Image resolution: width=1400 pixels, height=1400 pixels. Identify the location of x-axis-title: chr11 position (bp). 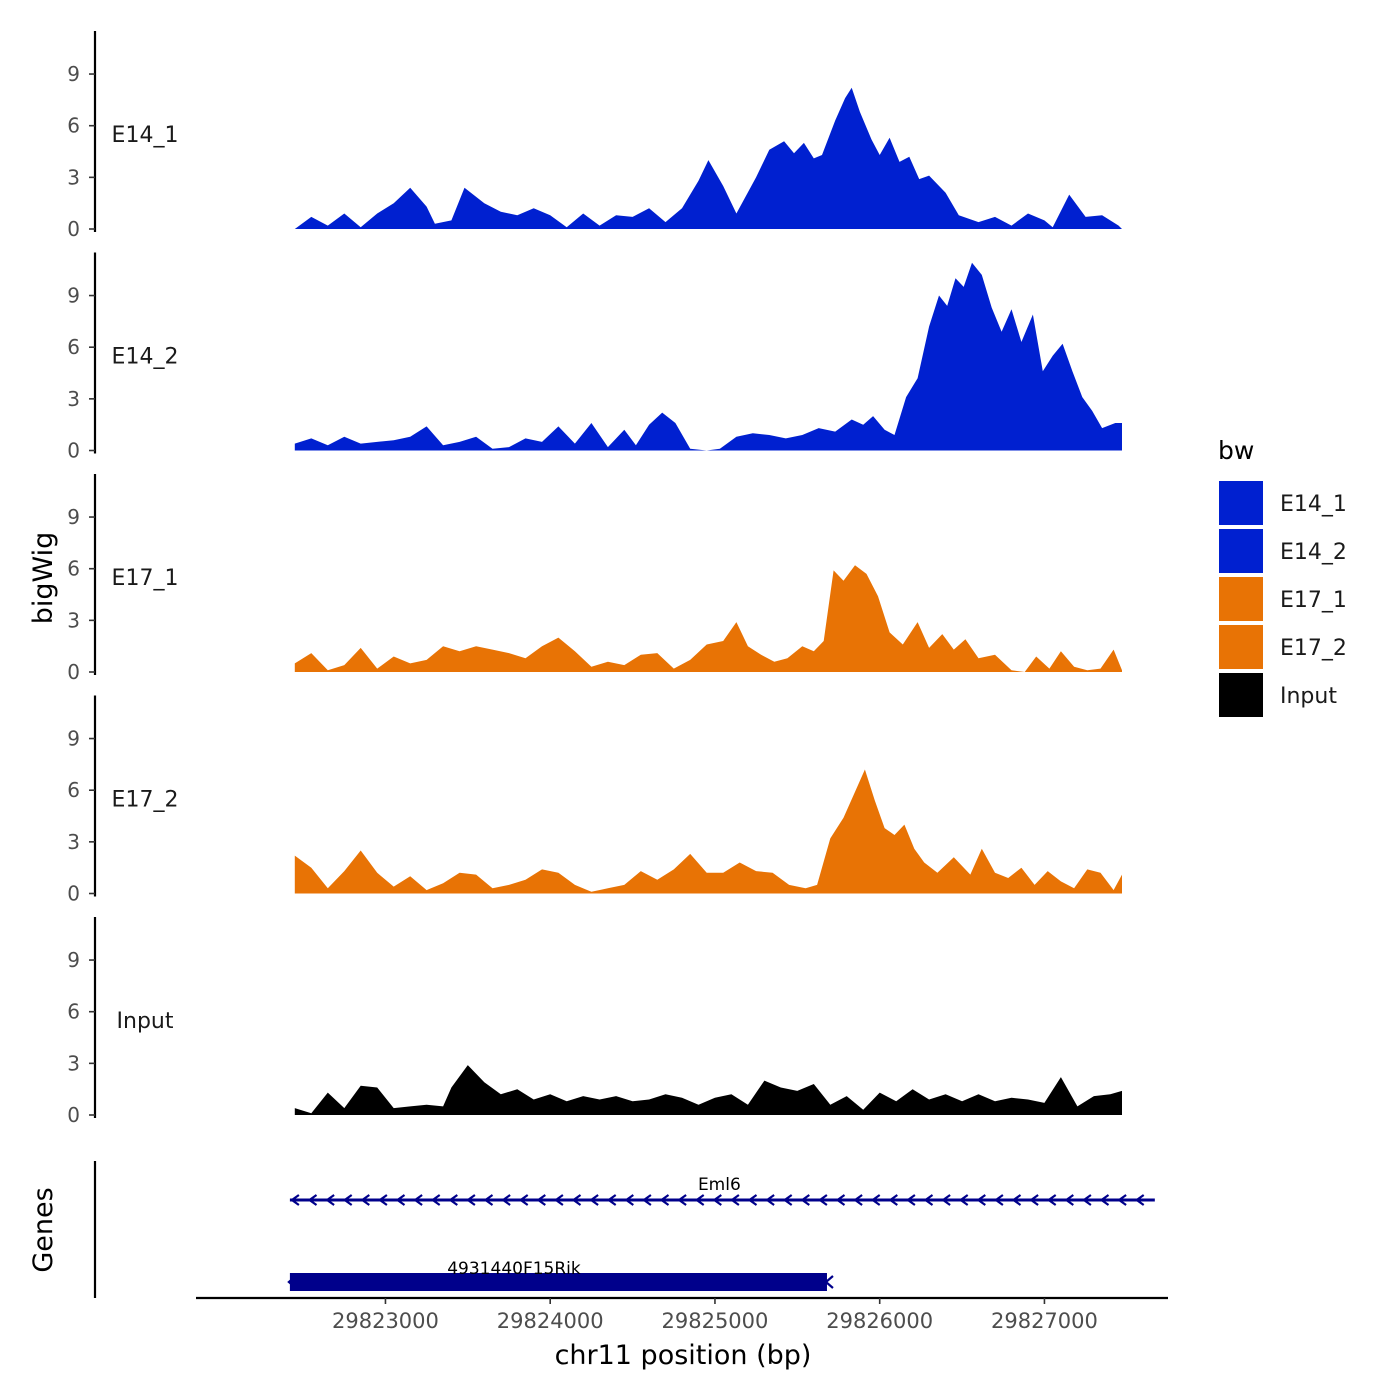
(683, 1355).